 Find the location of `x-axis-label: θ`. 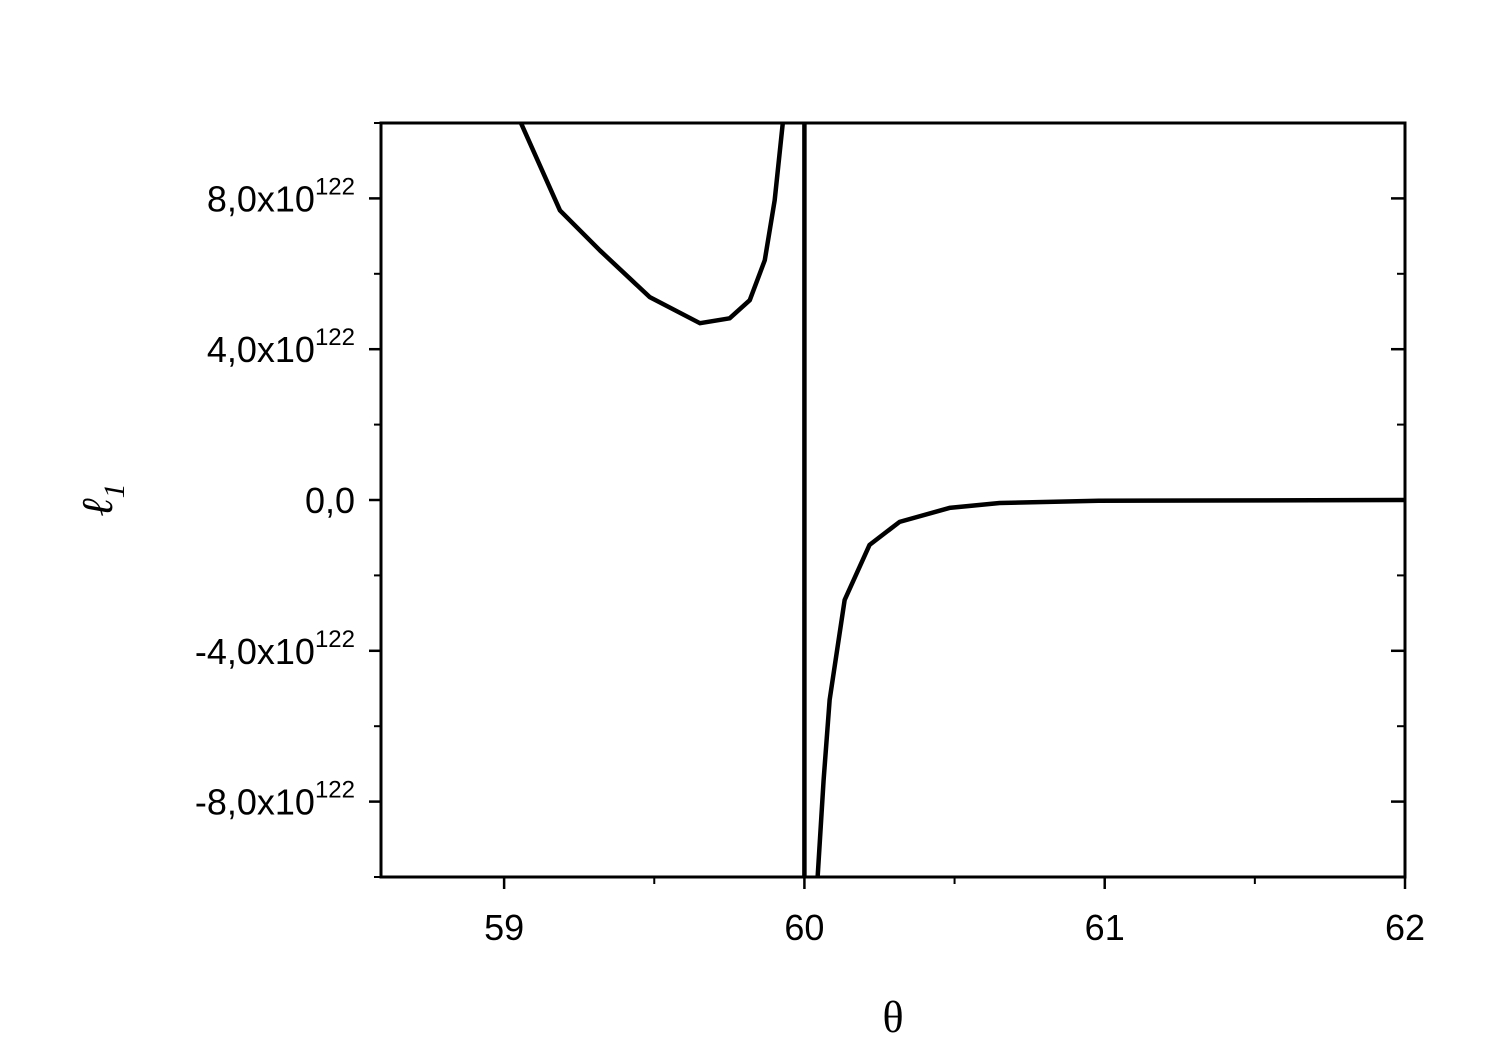

x-axis-label: θ is located at coordinates (892, 1017).